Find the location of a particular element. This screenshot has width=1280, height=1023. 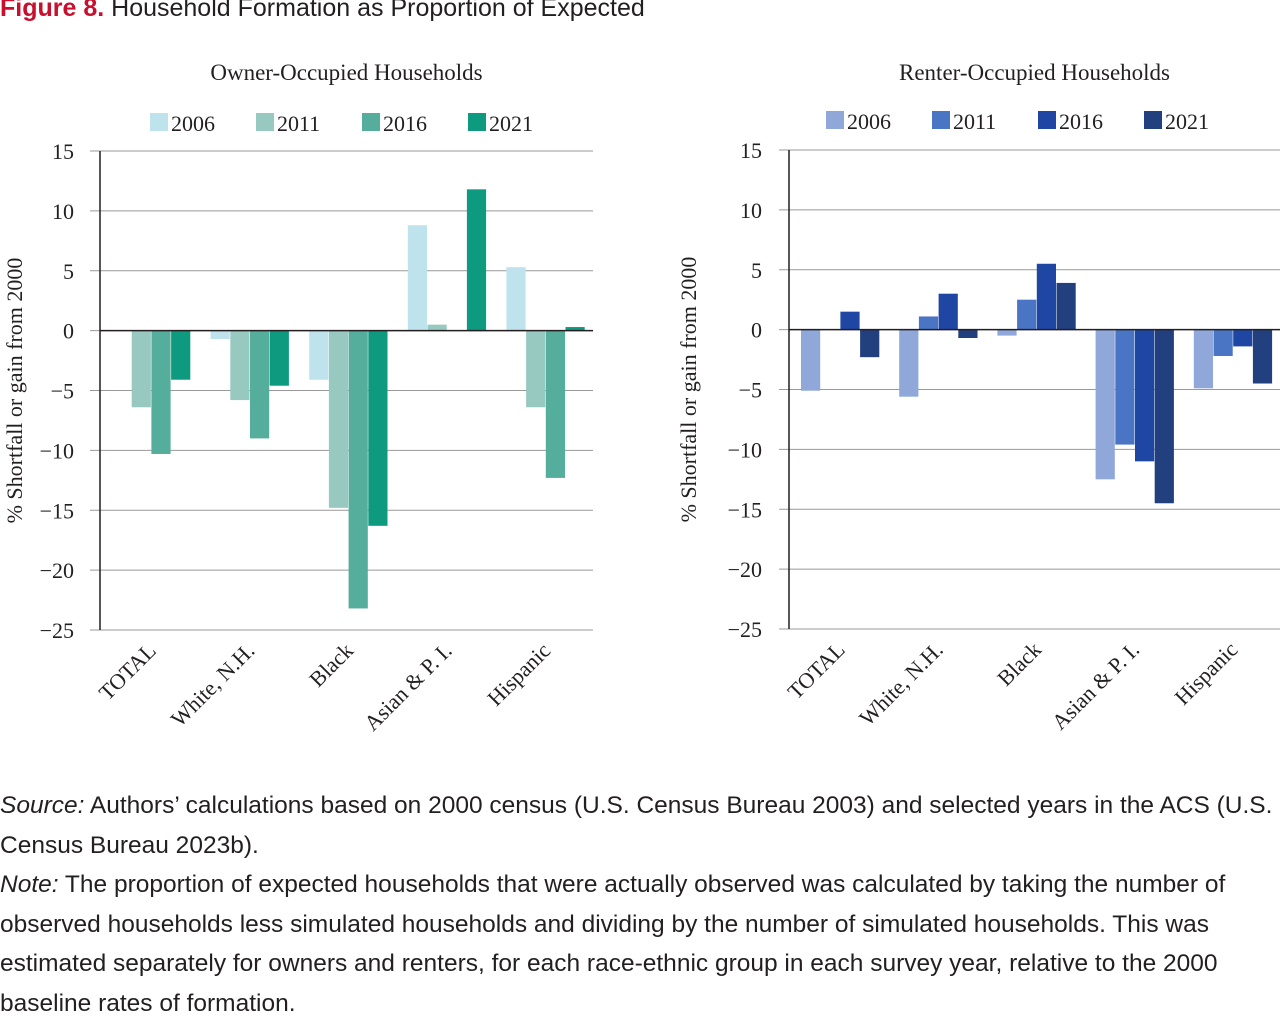

renter-y-tick-label: 15 is located at coordinates (751, 150).